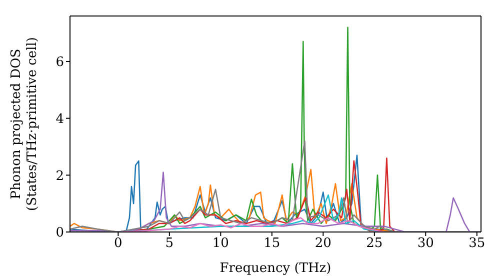 Image resolution: width=500 pixels, height=280 pixels. I want to click on y-tick-label: 0, so click(60, 233).